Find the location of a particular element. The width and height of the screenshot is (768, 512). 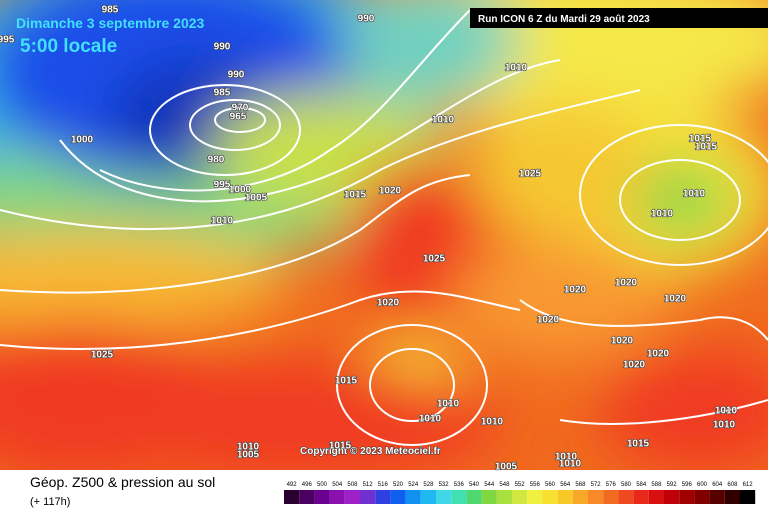

legend-label: 544 is located at coordinates (489, 485).